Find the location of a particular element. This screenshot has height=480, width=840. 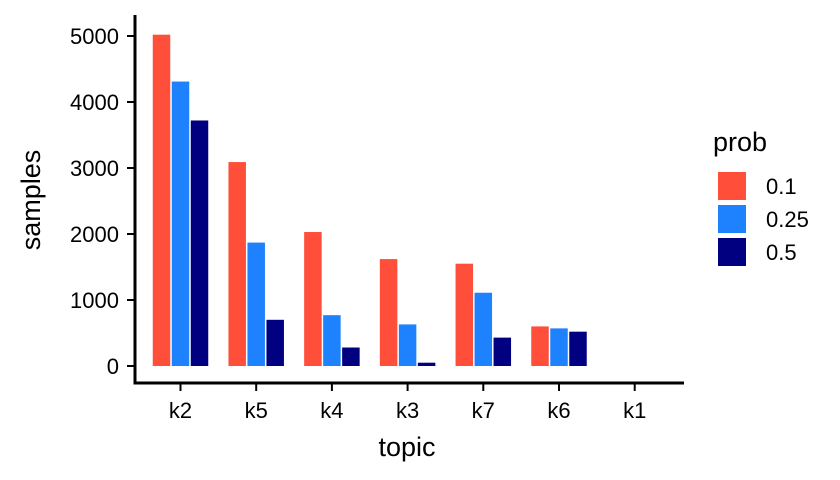

x-tick-label: k5 is located at coordinates (256, 410).